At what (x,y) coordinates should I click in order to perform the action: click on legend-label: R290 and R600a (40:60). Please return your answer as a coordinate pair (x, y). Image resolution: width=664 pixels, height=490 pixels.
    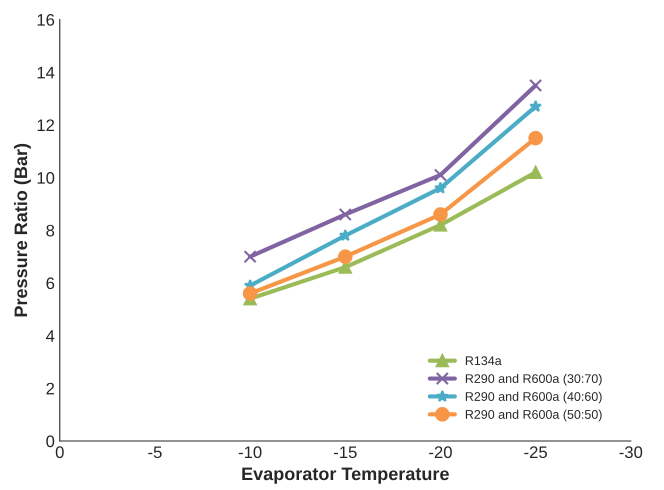
    Looking at the image, I should click on (534, 398).